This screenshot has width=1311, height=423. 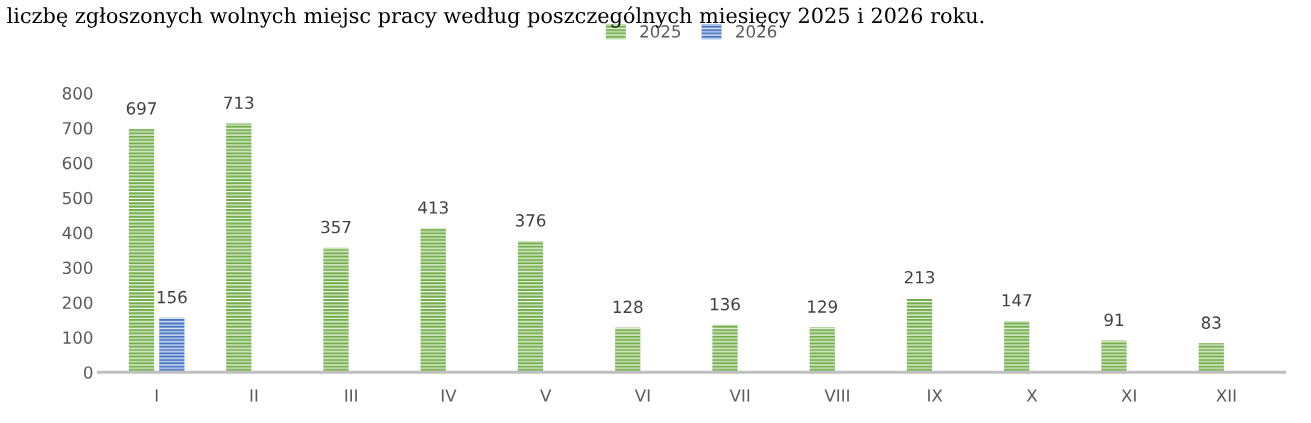 I want to click on x-tick-label: V, so click(x=546, y=395).